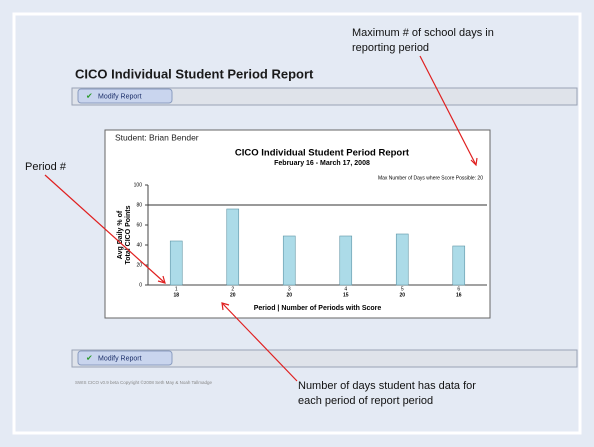  What do you see at coordinates (346, 295) in the screenshot?
I see `count-label: 15` at bounding box center [346, 295].